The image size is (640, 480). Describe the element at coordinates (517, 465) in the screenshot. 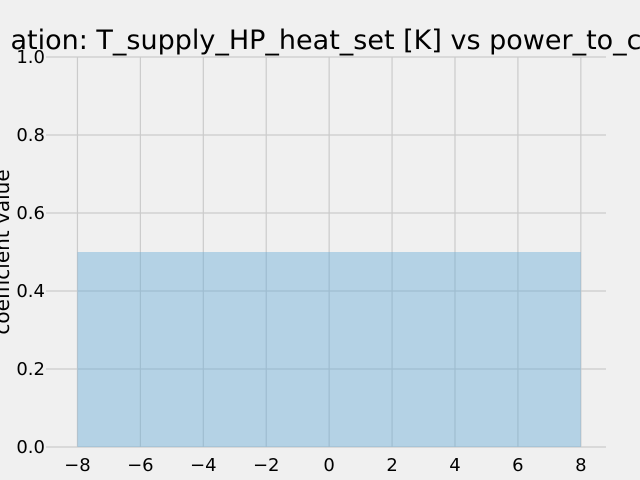

I see `x-tick-label: 6` at that location.